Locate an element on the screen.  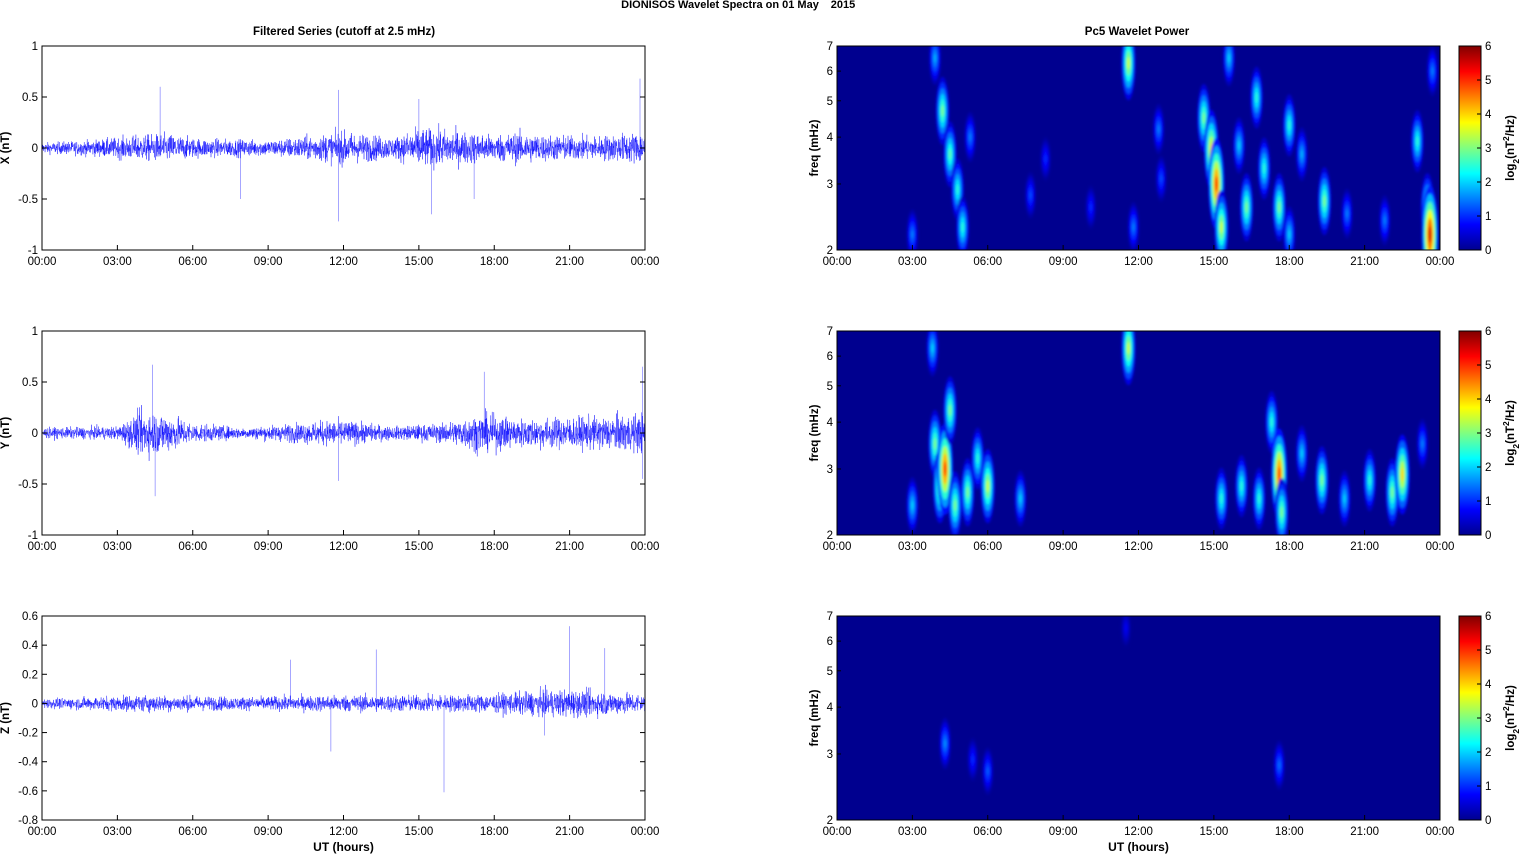
y-tick-label: -0.4 is located at coordinates (28, 763).